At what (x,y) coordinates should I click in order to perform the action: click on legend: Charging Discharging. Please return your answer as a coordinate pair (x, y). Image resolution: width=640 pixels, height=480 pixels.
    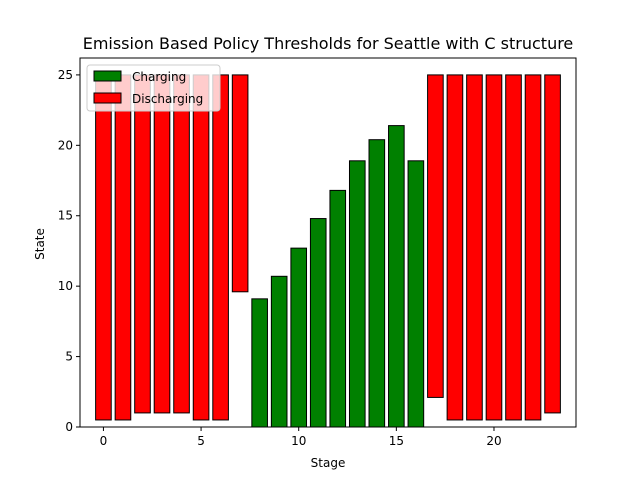
    Looking at the image, I should click on (153, 88).